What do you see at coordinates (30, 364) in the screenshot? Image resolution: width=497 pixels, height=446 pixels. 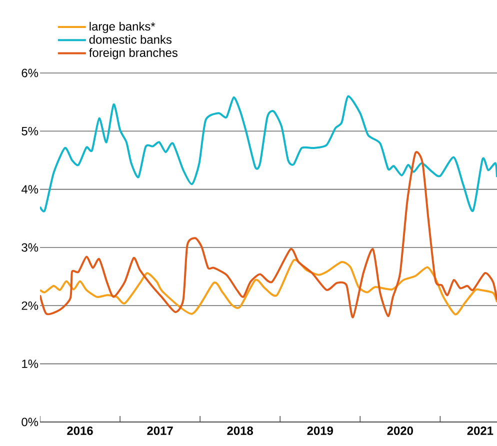 I see `y-tick-label: 1%` at bounding box center [30, 364].